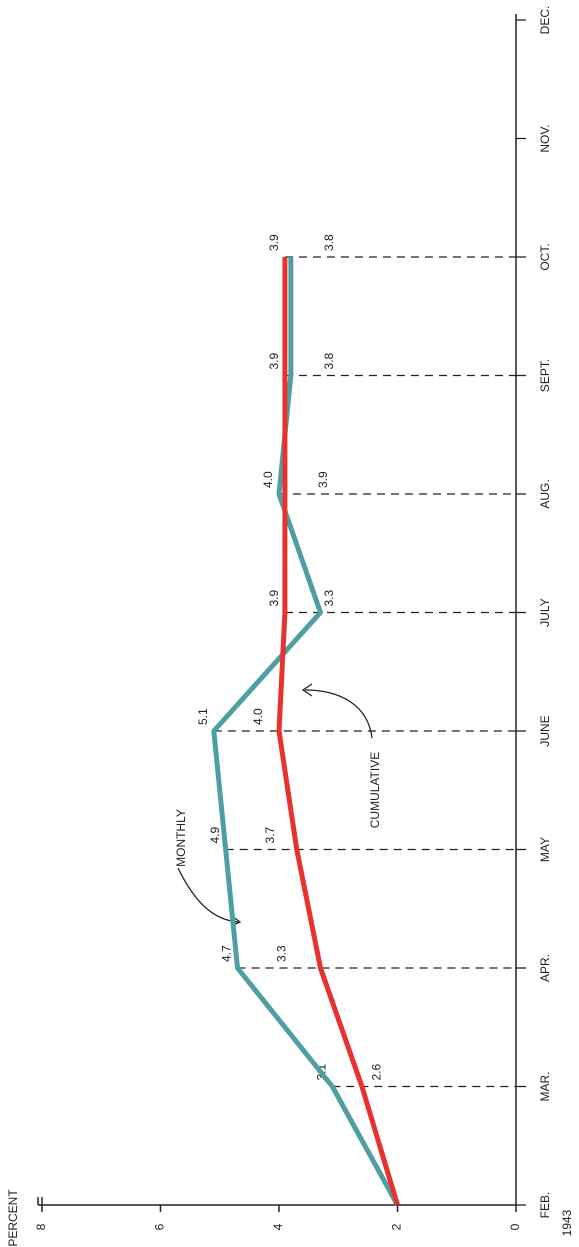 This screenshot has height=1247, width=579. What do you see at coordinates (545, 849) in the screenshot?
I see `x-tick-label: MAY` at bounding box center [545, 849].